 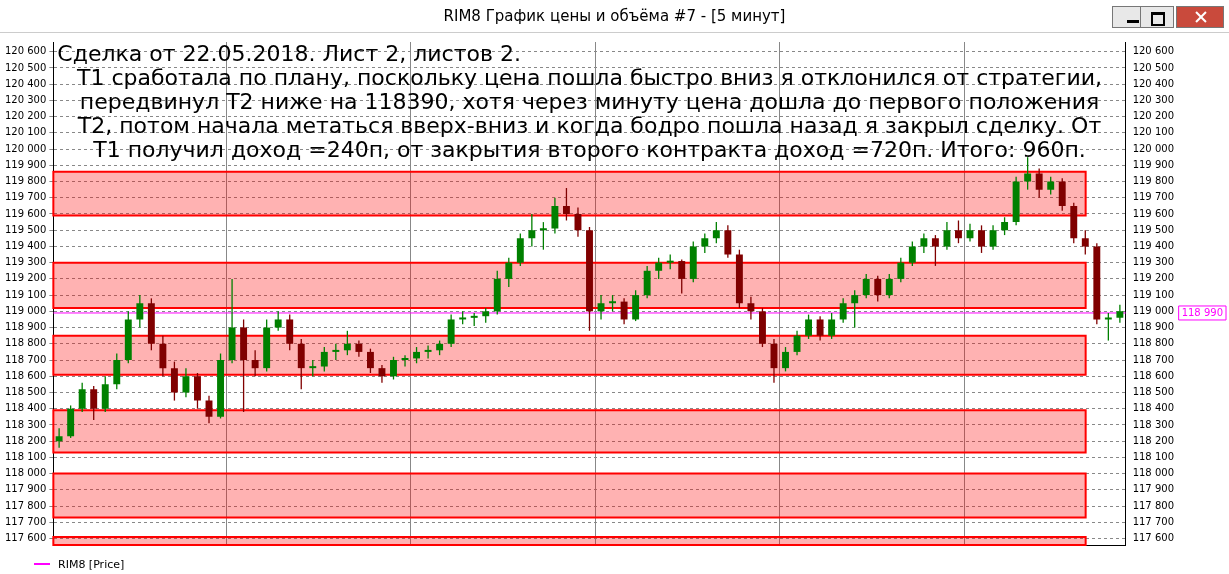 What do you see at coordinates (1153, 310) in the screenshot?
I see `y2-tick-label: 119 000` at bounding box center [1153, 310].